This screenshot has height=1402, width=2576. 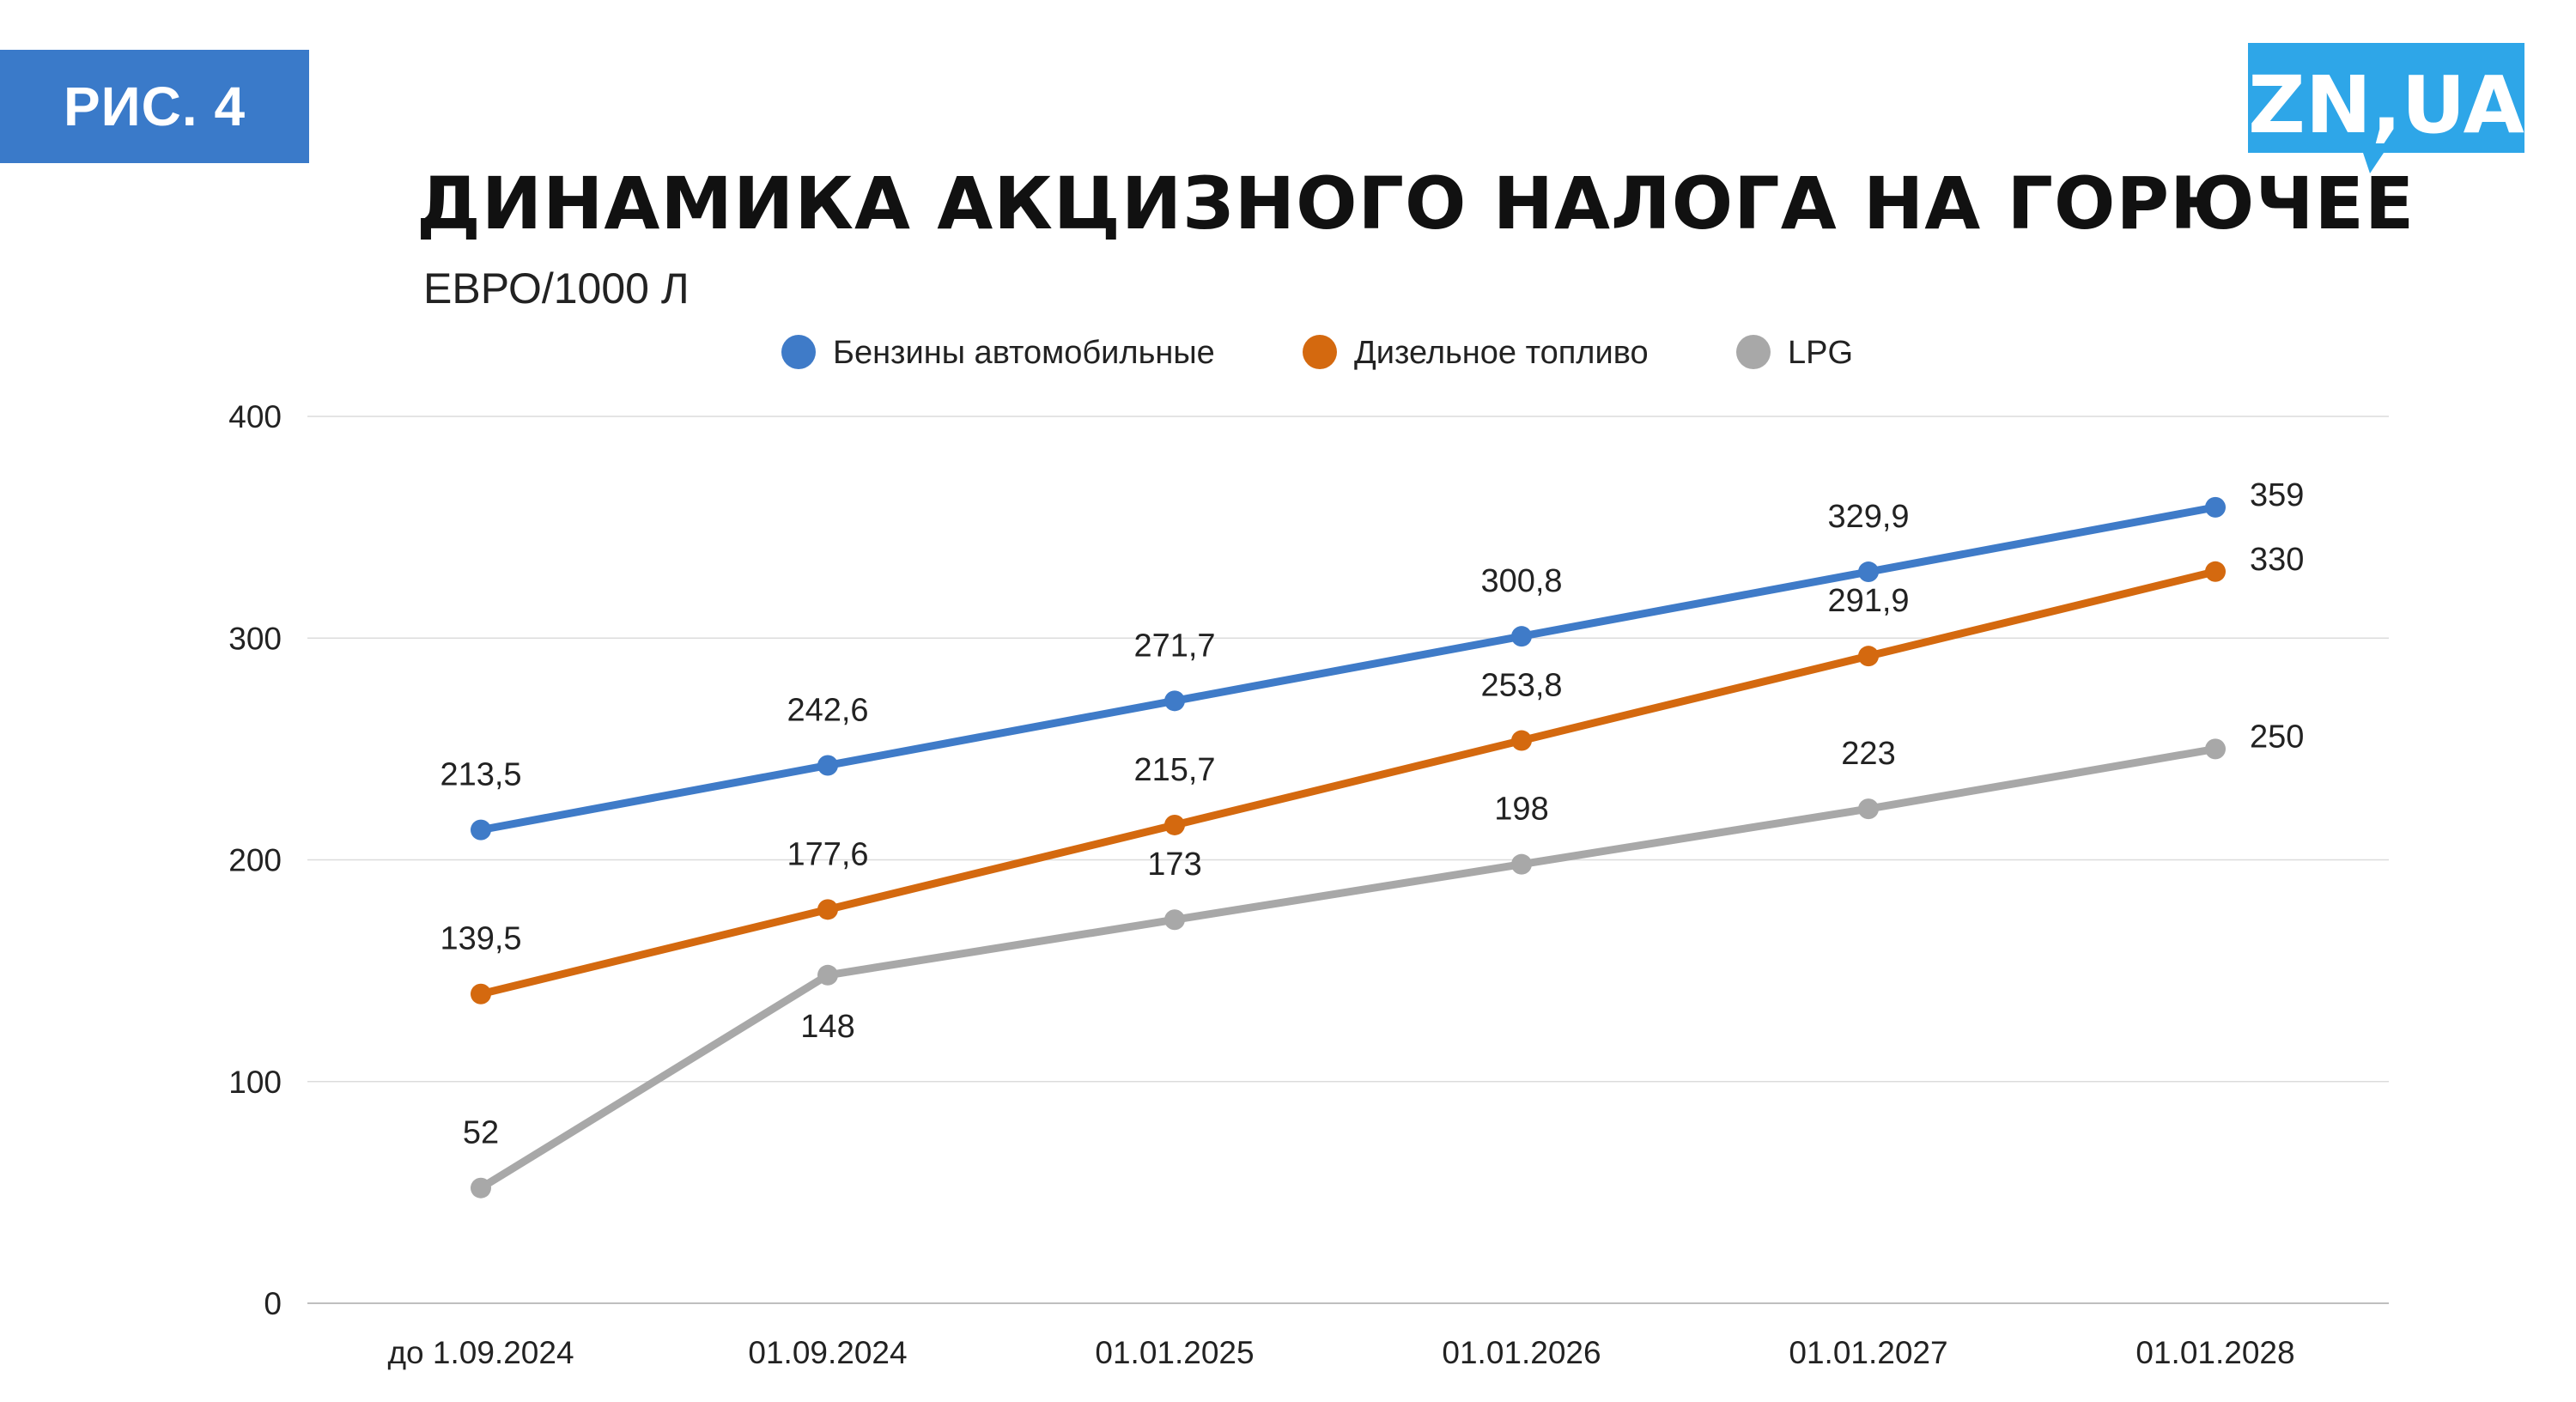 What do you see at coordinates (1868, 1352) in the screenshot?
I see `x-tick-label: 01.01.2027` at bounding box center [1868, 1352].